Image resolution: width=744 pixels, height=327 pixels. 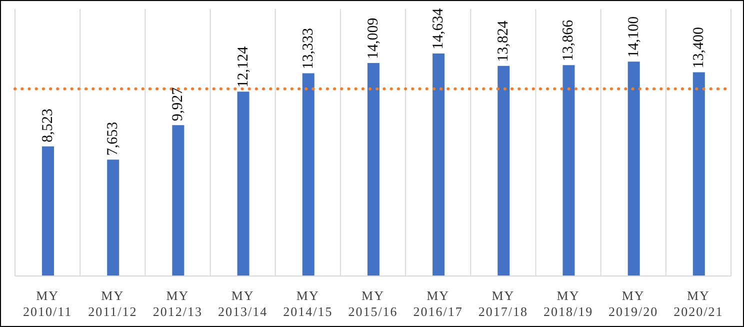 What do you see at coordinates (373, 303) in the screenshot?
I see `x-tick-label: MY 2015/16` at bounding box center [373, 303].